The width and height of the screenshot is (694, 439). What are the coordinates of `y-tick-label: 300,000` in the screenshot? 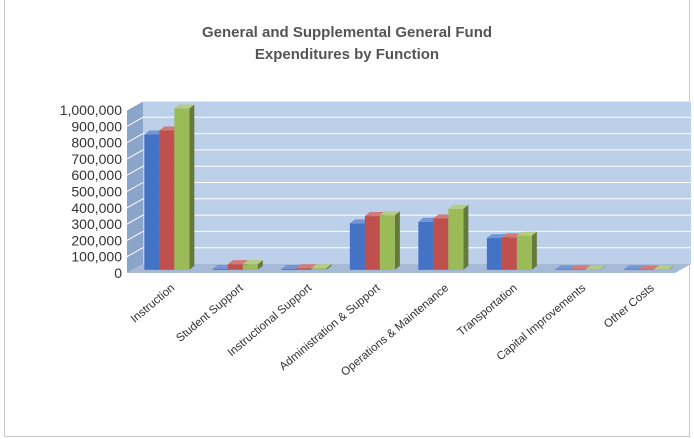 It's located at (96, 224).